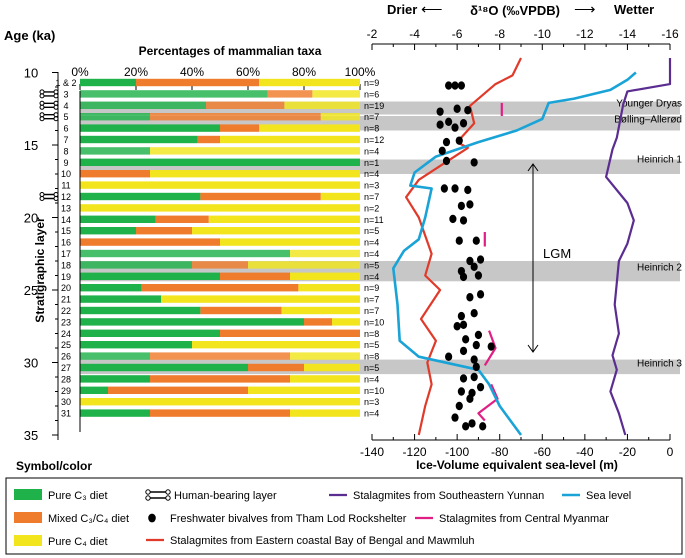 The height and width of the screenshot is (558, 685). Describe the element at coordinates (344, 516) in the screenshot. I see `legend-box` at that location.